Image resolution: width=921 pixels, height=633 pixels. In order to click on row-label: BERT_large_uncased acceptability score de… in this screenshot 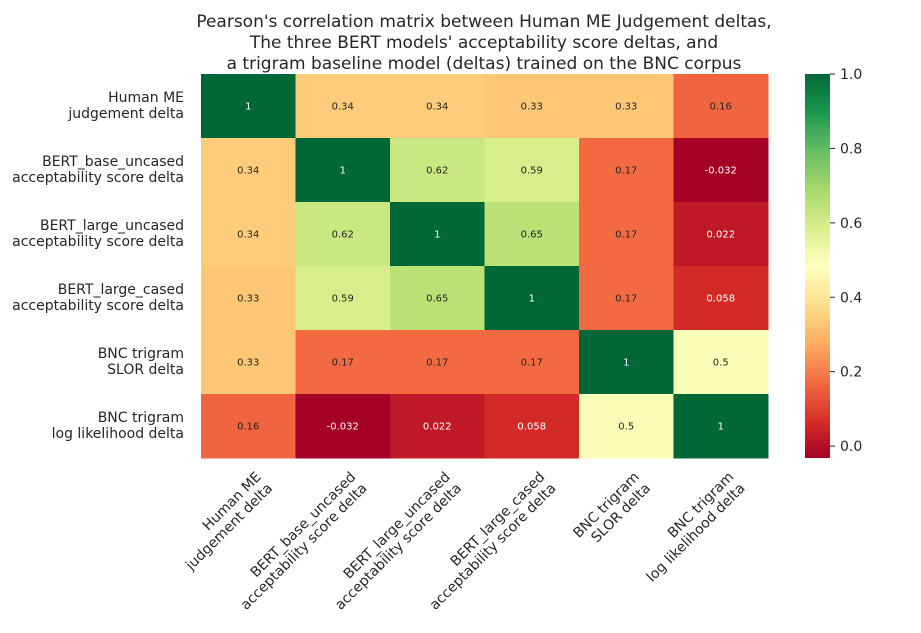, I will do `click(98, 234)`.